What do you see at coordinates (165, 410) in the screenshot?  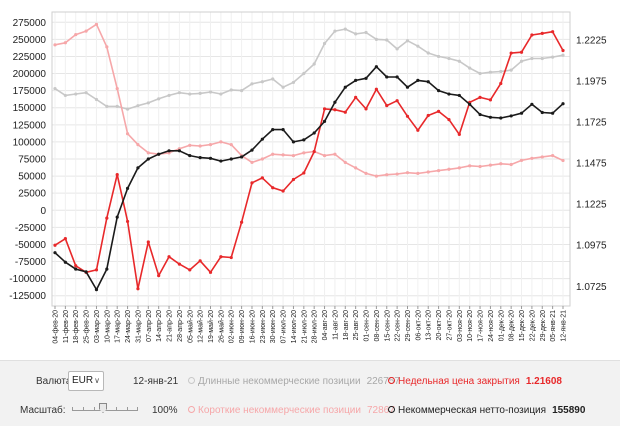 I see `scale-value: 100%` at bounding box center [165, 410].